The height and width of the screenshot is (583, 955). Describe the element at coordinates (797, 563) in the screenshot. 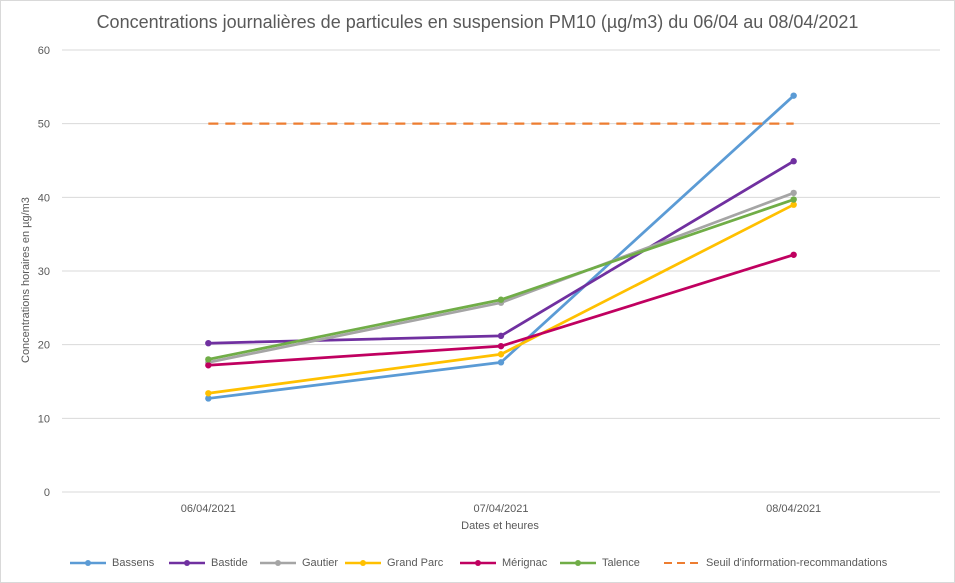

I see `legend-label: Seuil d'information-recommandations` at that location.